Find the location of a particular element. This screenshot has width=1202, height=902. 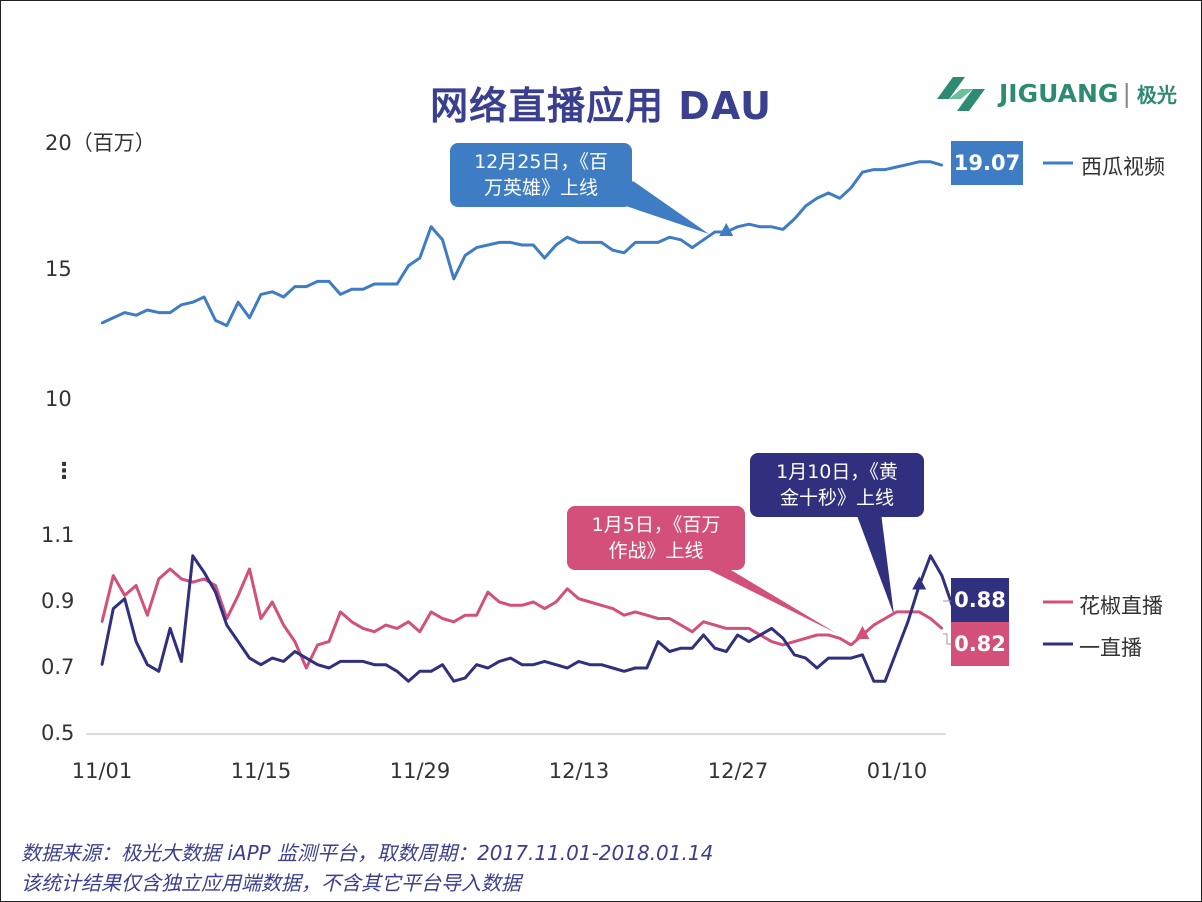

axis-break: ⋮ is located at coordinates (64, 471).